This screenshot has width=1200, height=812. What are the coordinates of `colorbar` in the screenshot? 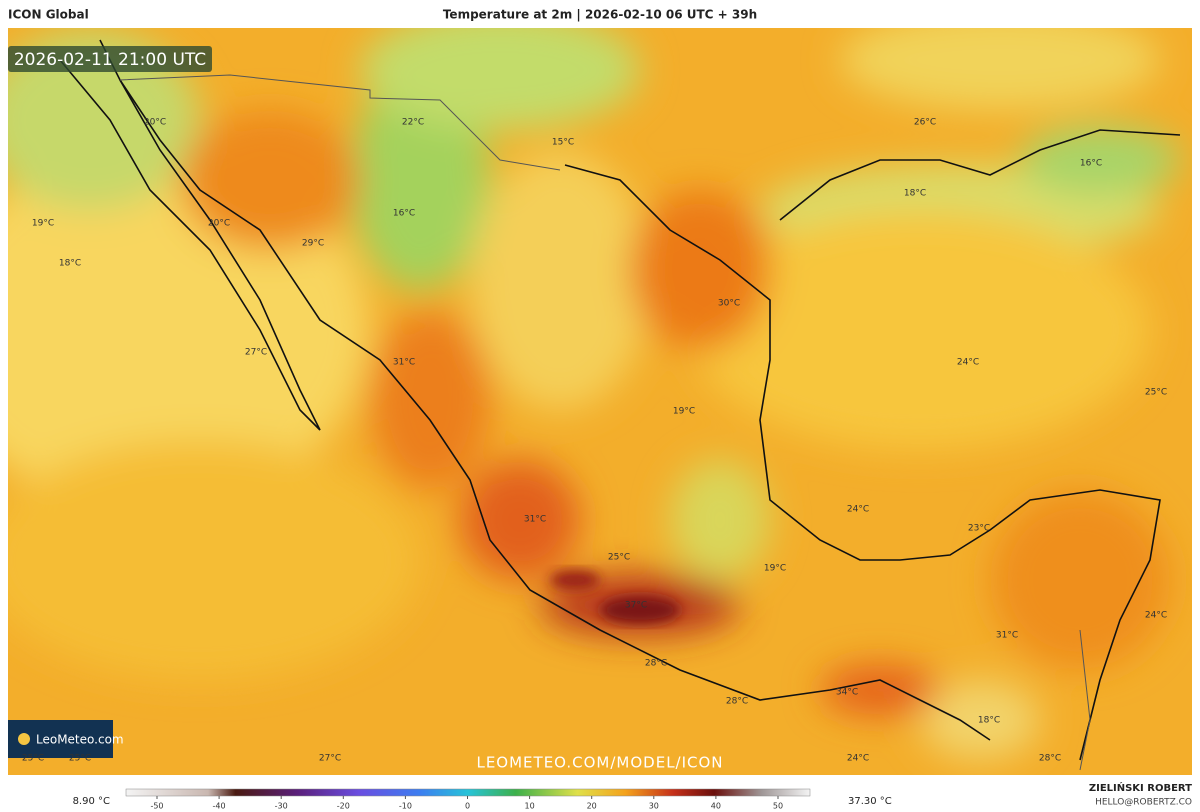 It's located at (468, 792).